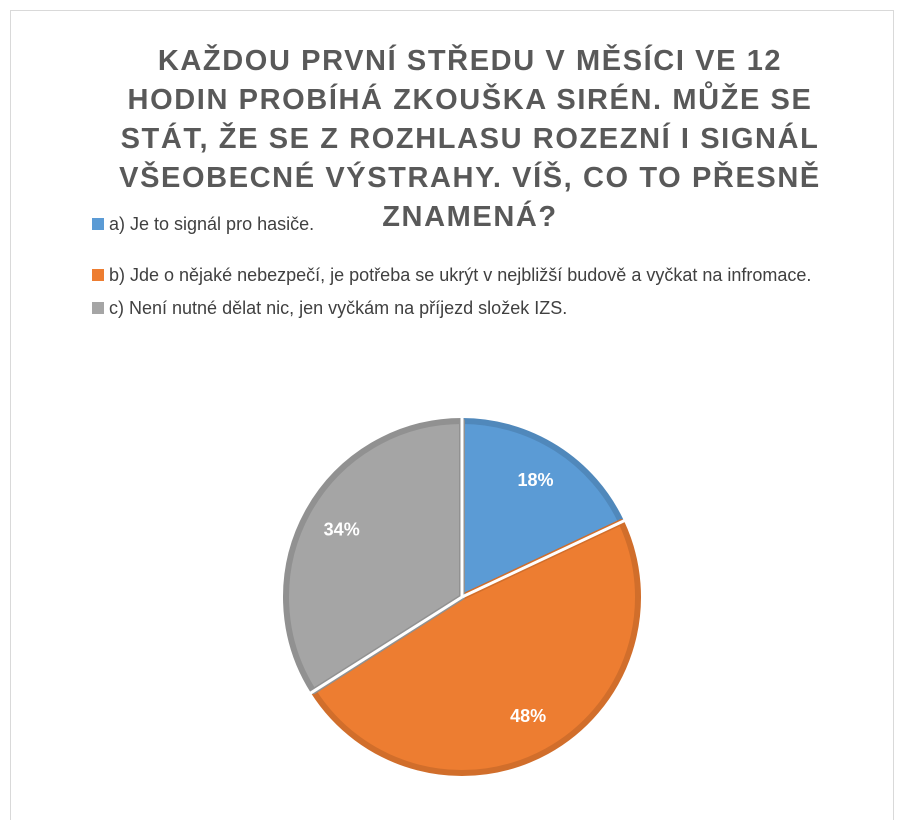 The image size is (904, 820). Describe the element at coordinates (477, 224) in the screenshot. I see `legend-entry: a) Je to signál pro hasiče.` at that location.